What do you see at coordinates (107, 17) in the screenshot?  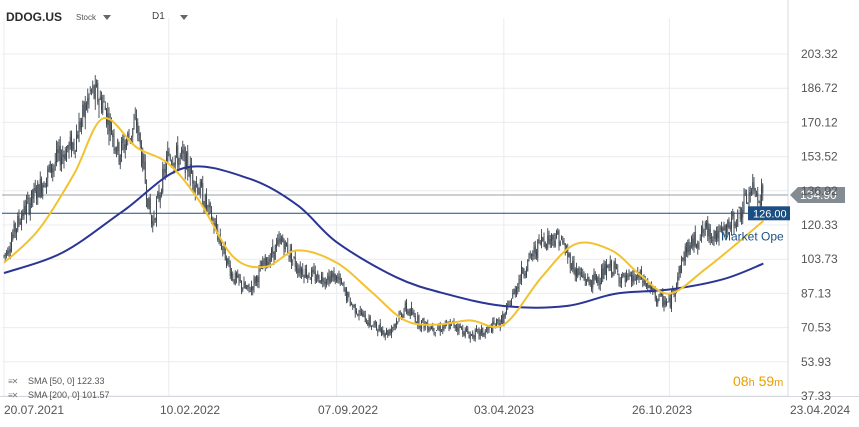 I see `symbol-dropdown-icon` at bounding box center [107, 17].